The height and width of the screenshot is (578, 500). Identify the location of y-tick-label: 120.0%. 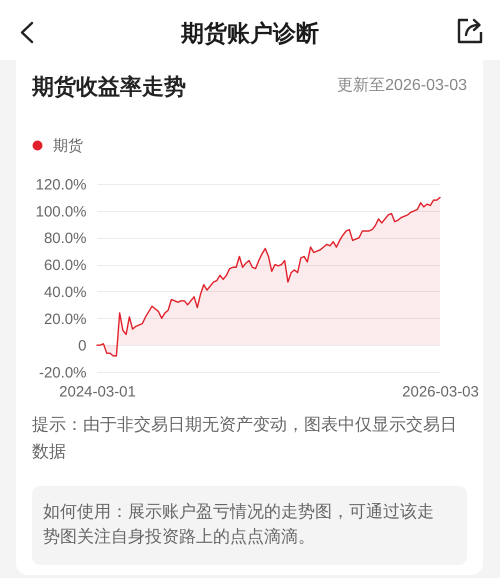
(61, 185).